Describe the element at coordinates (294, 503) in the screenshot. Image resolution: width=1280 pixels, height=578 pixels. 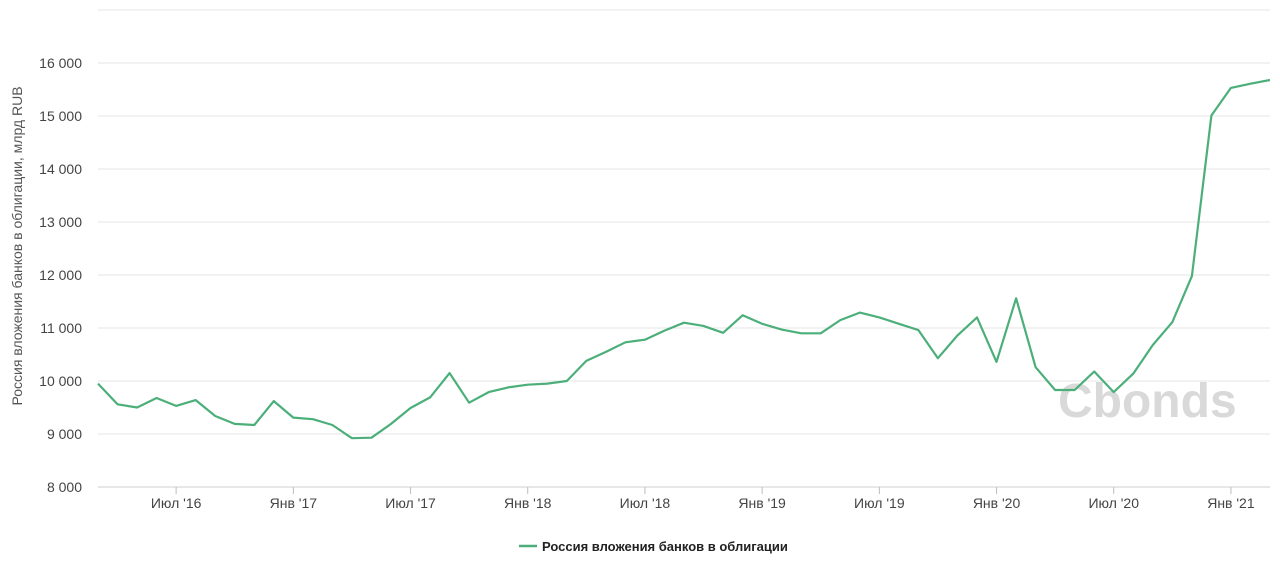
I see `x-tick-label: Янв '17` at that location.